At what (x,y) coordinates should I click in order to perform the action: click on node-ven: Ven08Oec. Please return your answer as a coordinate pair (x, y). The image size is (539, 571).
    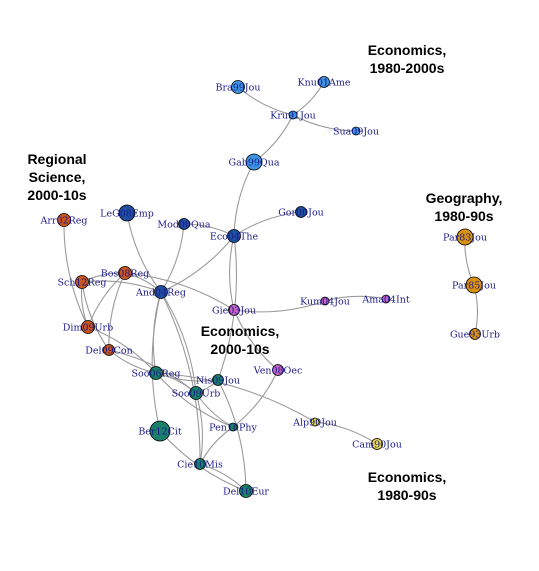
    Looking at the image, I should click on (278, 370).